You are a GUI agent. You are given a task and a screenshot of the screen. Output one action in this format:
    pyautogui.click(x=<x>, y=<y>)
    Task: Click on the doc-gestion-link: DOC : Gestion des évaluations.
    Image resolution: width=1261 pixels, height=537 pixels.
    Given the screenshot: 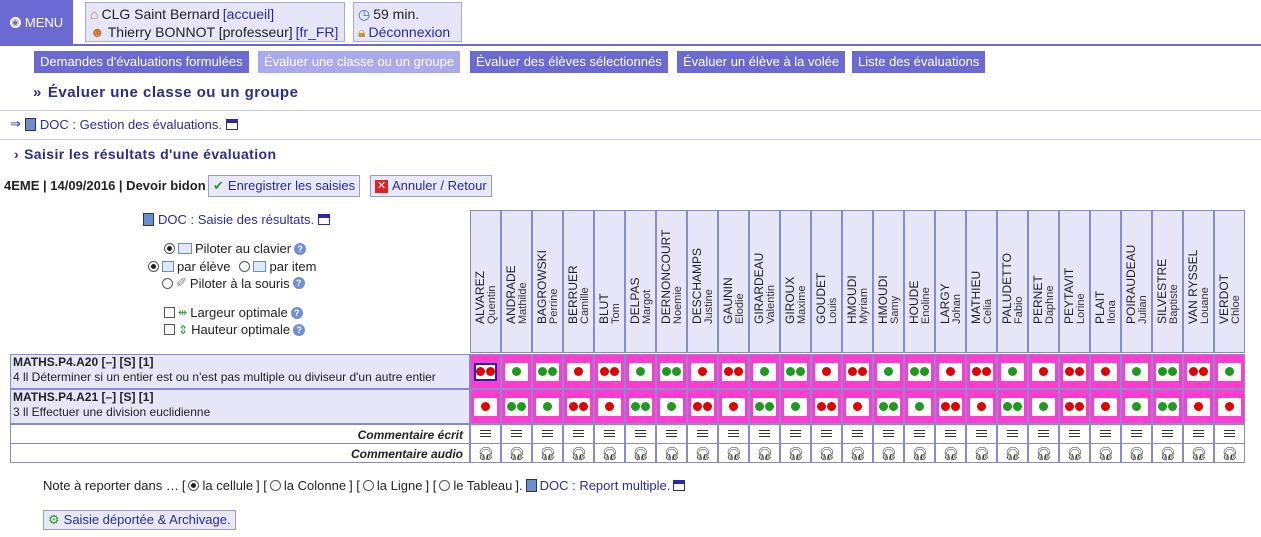 What is the action you would take?
    pyautogui.click(x=130, y=124)
    